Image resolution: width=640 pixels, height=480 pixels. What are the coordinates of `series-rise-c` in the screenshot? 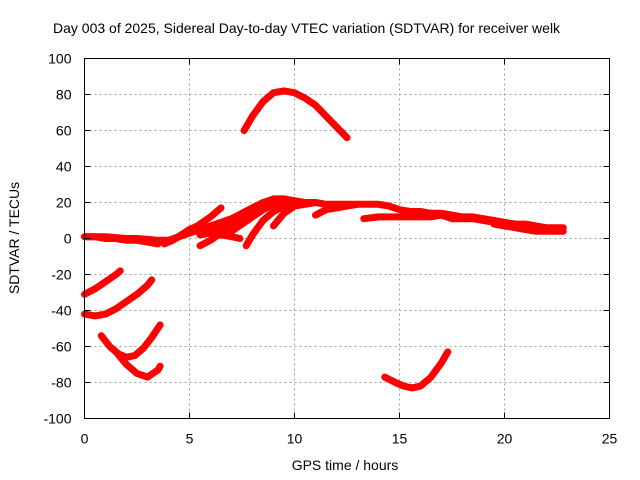 It's located at (226, 229).